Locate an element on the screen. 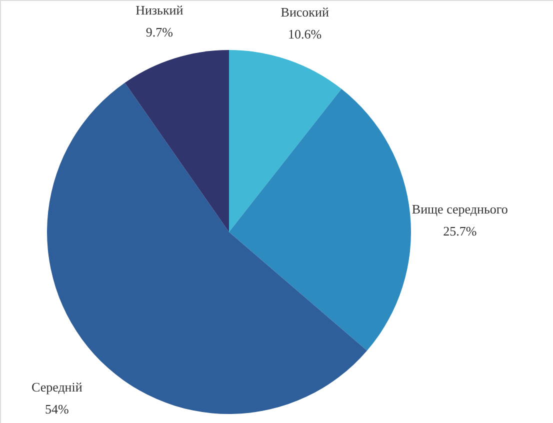 The image size is (553, 423). slice-label: Вище середнього is located at coordinates (460, 208).